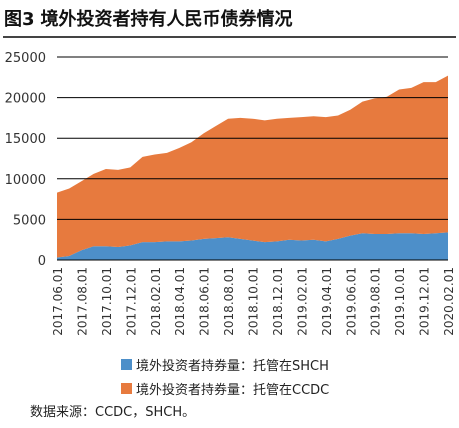 The height and width of the screenshot is (428, 459). I want to click on x-tick-label: 2019.06.01, so click(351, 301).